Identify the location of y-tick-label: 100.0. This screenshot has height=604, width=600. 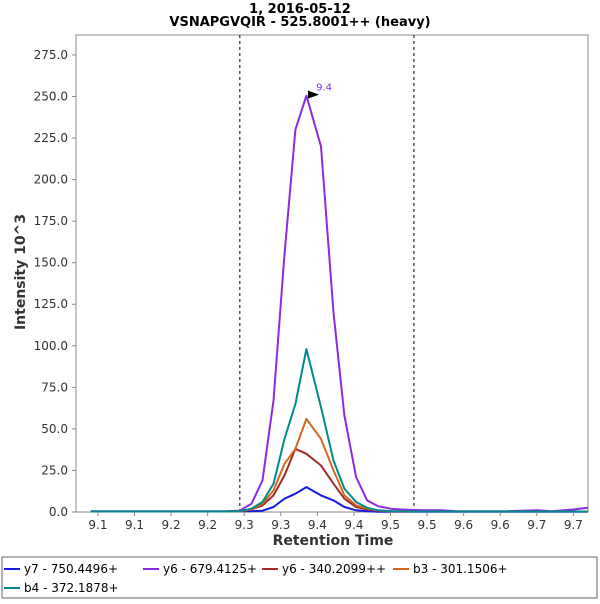
(51, 346).